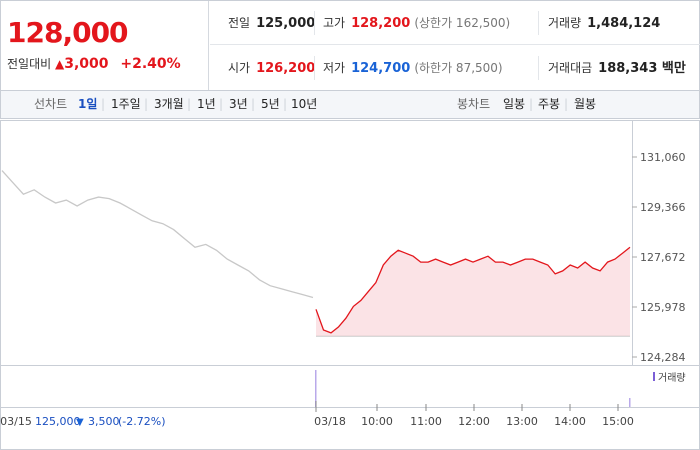  Describe the element at coordinates (16, 421) in the screenshot. I see `x-tick-label: 03/15` at that location.